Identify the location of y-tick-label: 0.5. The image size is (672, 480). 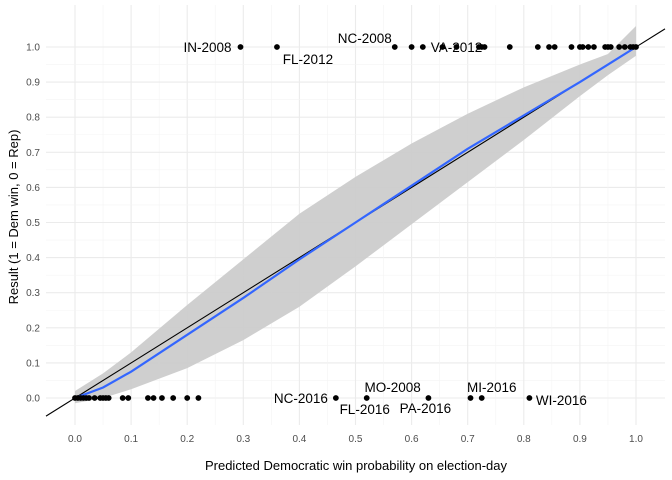
(33, 223).